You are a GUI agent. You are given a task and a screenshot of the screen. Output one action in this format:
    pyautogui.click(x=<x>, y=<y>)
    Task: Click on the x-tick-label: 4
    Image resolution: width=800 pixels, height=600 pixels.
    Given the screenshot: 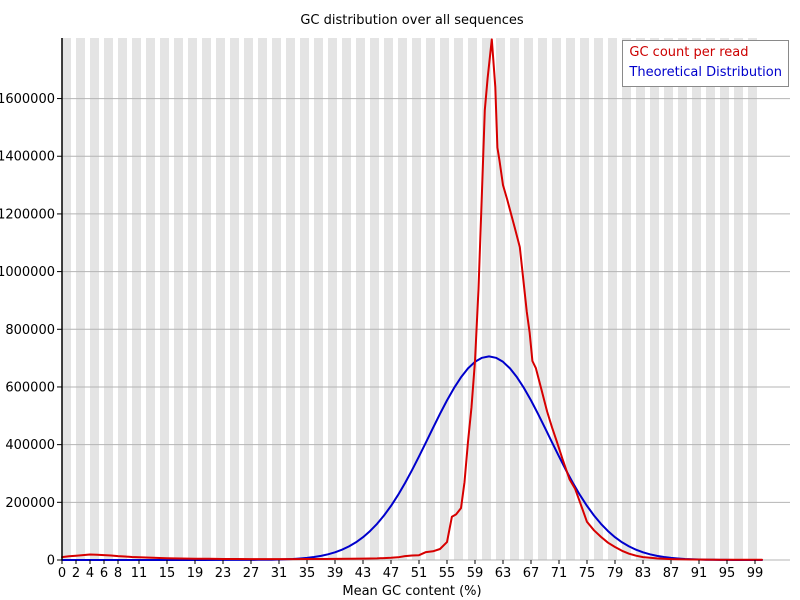 What is the action you would take?
    pyautogui.click(x=90, y=573)
    